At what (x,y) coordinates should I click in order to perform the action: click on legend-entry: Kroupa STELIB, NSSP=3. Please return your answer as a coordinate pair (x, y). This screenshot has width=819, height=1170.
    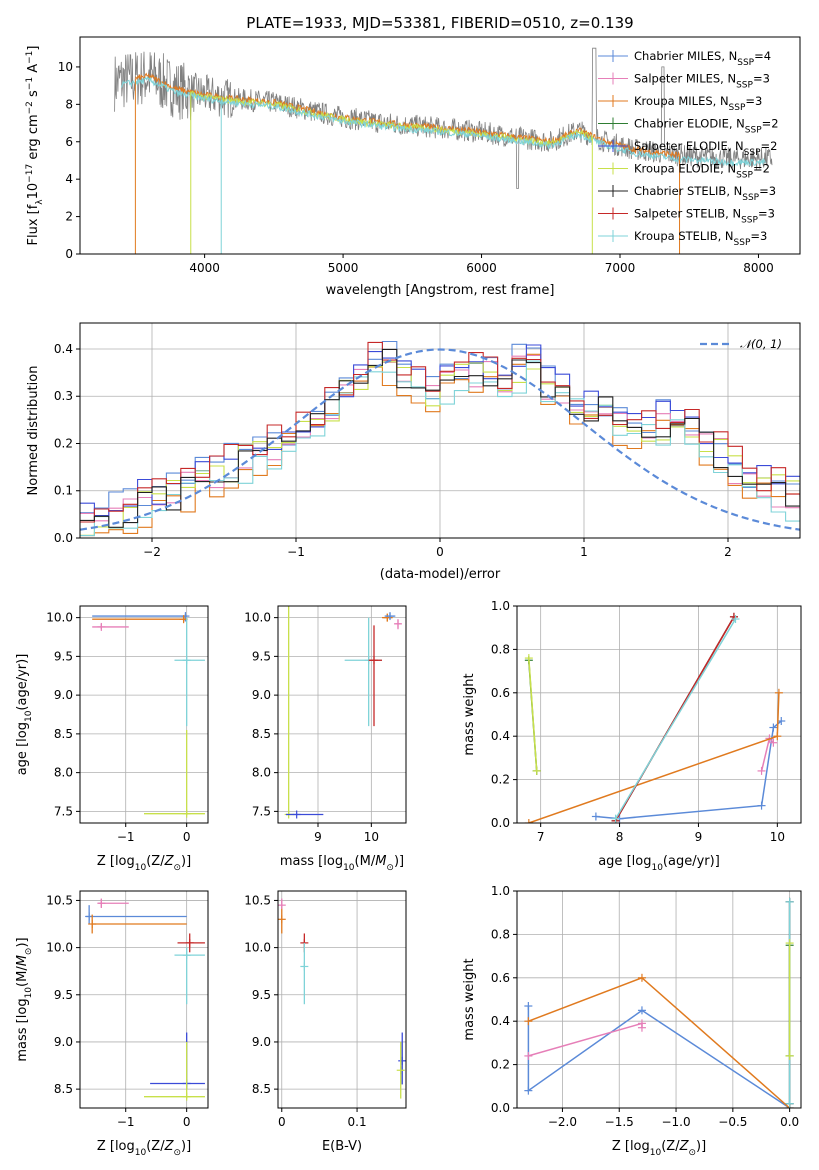
    Looking at the image, I should click on (700, 238).